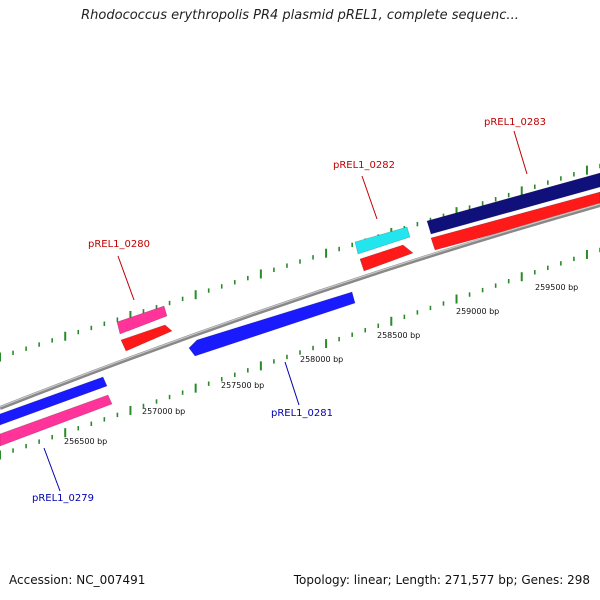  What do you see at coordinates (515, 122) in the screenshot?
I see `gene-label-pREL1_0283: pREL1_0283` at bounding box center [515, 122].